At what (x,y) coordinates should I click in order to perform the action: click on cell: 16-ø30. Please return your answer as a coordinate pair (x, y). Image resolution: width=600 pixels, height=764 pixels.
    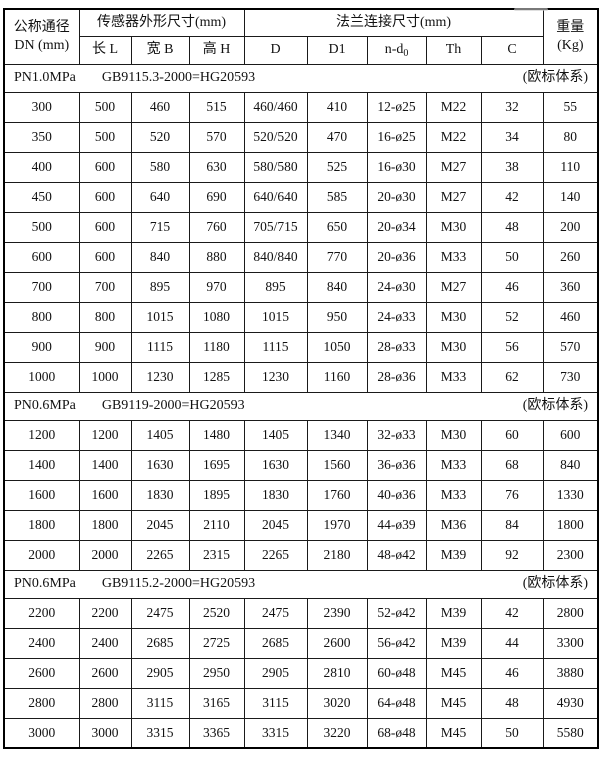
    Looking at the image, I should click on (396, 167).